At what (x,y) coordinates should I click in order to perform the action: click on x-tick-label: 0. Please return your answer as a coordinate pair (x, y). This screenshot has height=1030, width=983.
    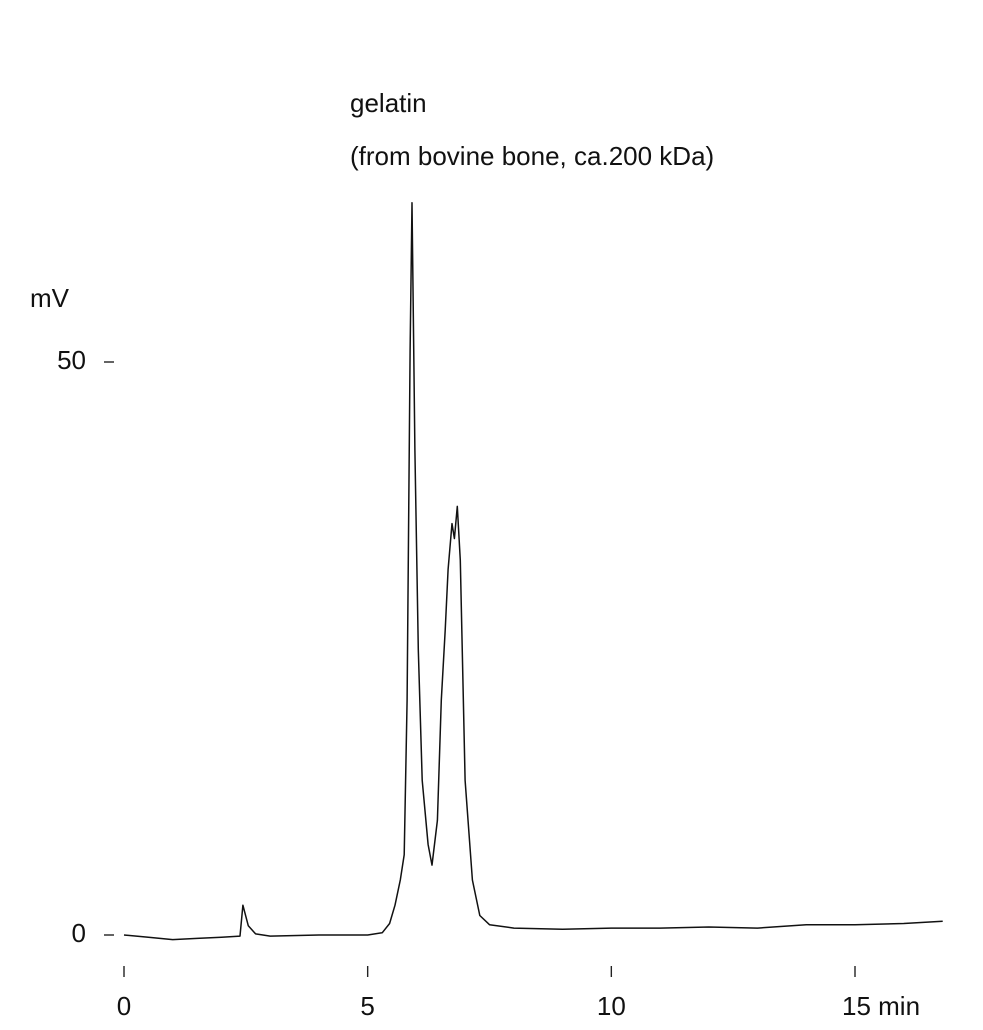
    Looking at the image, I should click on (124, 1006).